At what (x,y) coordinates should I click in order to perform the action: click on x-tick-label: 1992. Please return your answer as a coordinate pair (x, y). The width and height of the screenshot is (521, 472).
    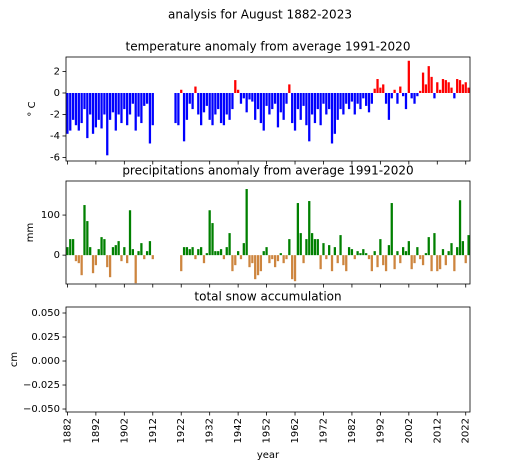
    Looking at the image, I should click on (380, 430).